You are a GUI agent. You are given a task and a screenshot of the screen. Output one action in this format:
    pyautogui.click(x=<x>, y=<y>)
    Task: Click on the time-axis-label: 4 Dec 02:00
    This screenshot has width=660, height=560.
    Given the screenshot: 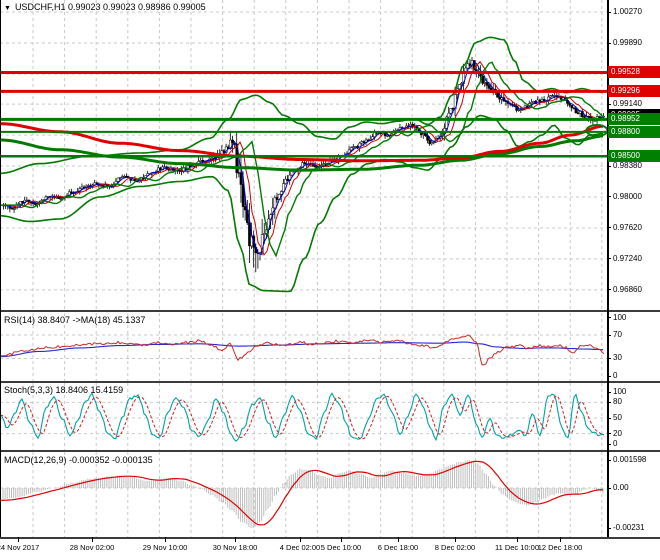 What is the action you would take?
    pyautogui.click(x=300, y=547)
    